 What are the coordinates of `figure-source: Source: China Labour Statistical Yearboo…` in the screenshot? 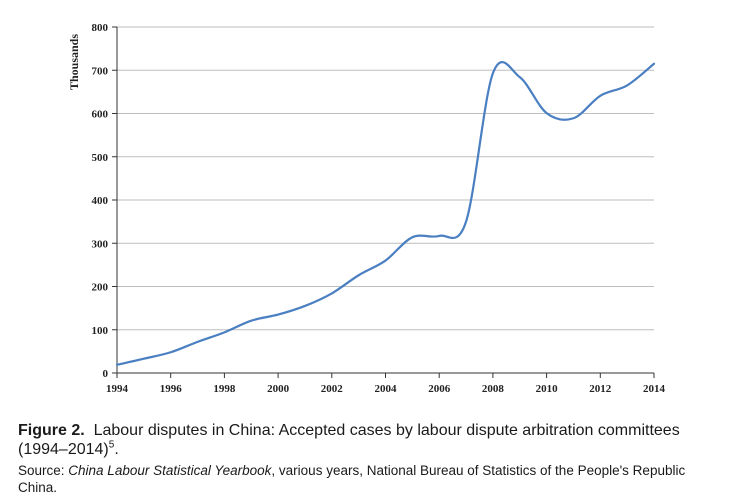 It's located at (368, 479).